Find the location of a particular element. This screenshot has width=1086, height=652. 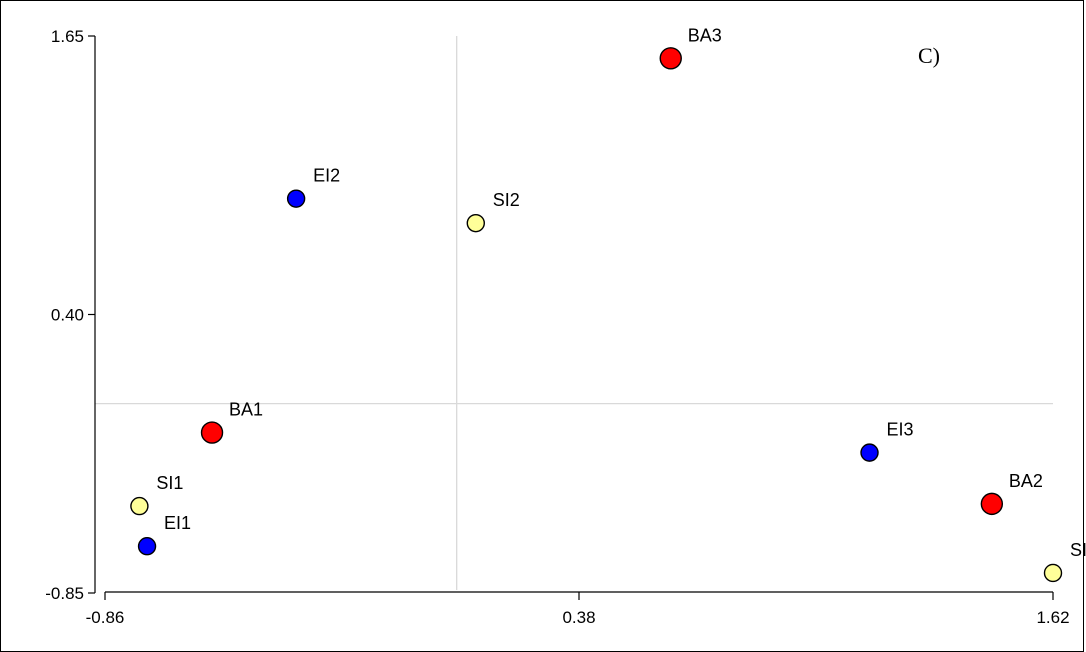

y-tick-label: 1.65 is located at coordinates (67, 36).